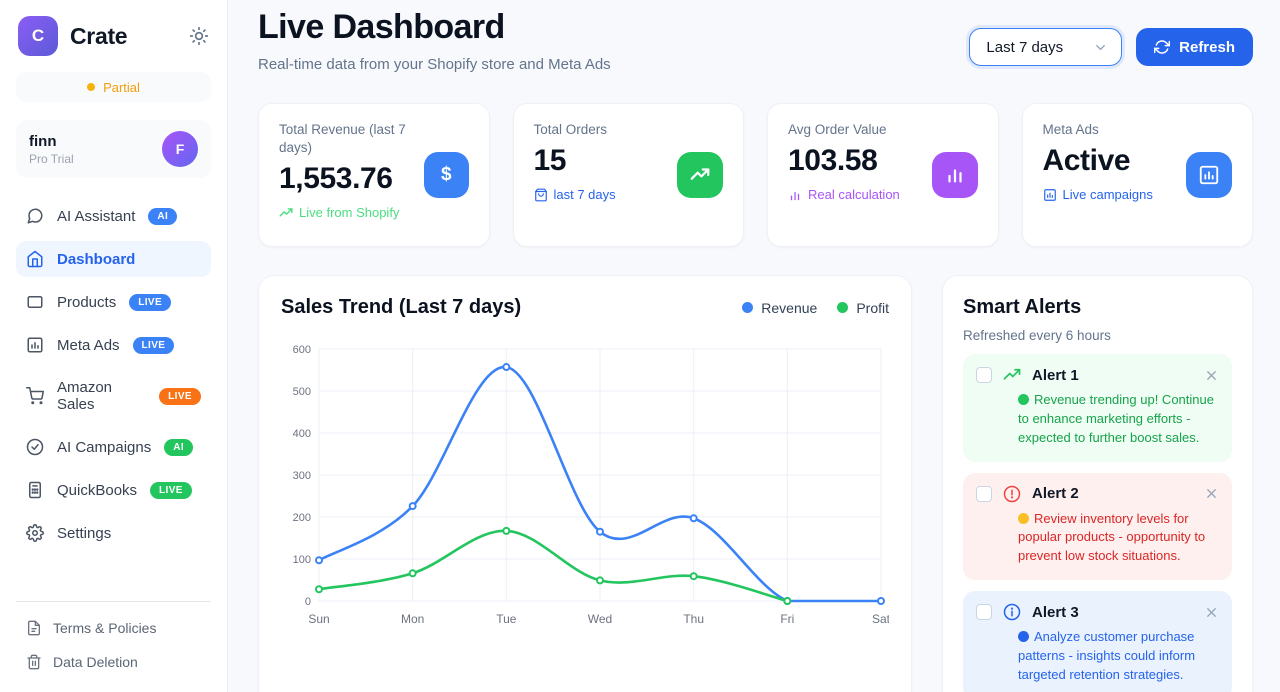 This screenshot has width=1280, height=692. I want to click on date-range-select: Last 7 days, so click(1046, 47).